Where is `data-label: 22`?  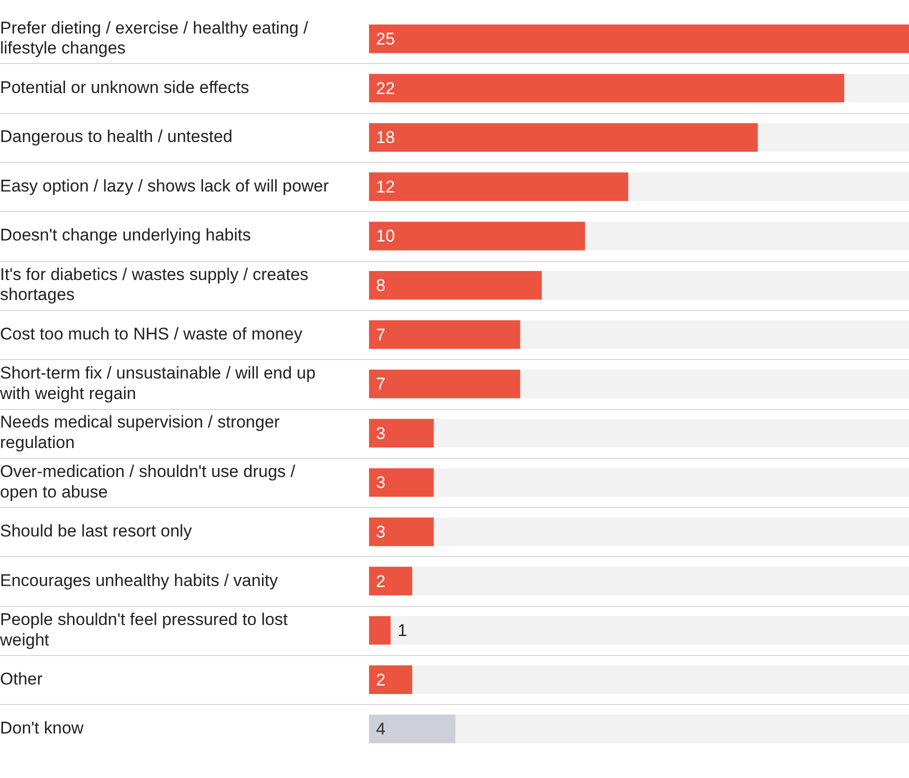
data-label: 22 is located at coordinates (385, 88).